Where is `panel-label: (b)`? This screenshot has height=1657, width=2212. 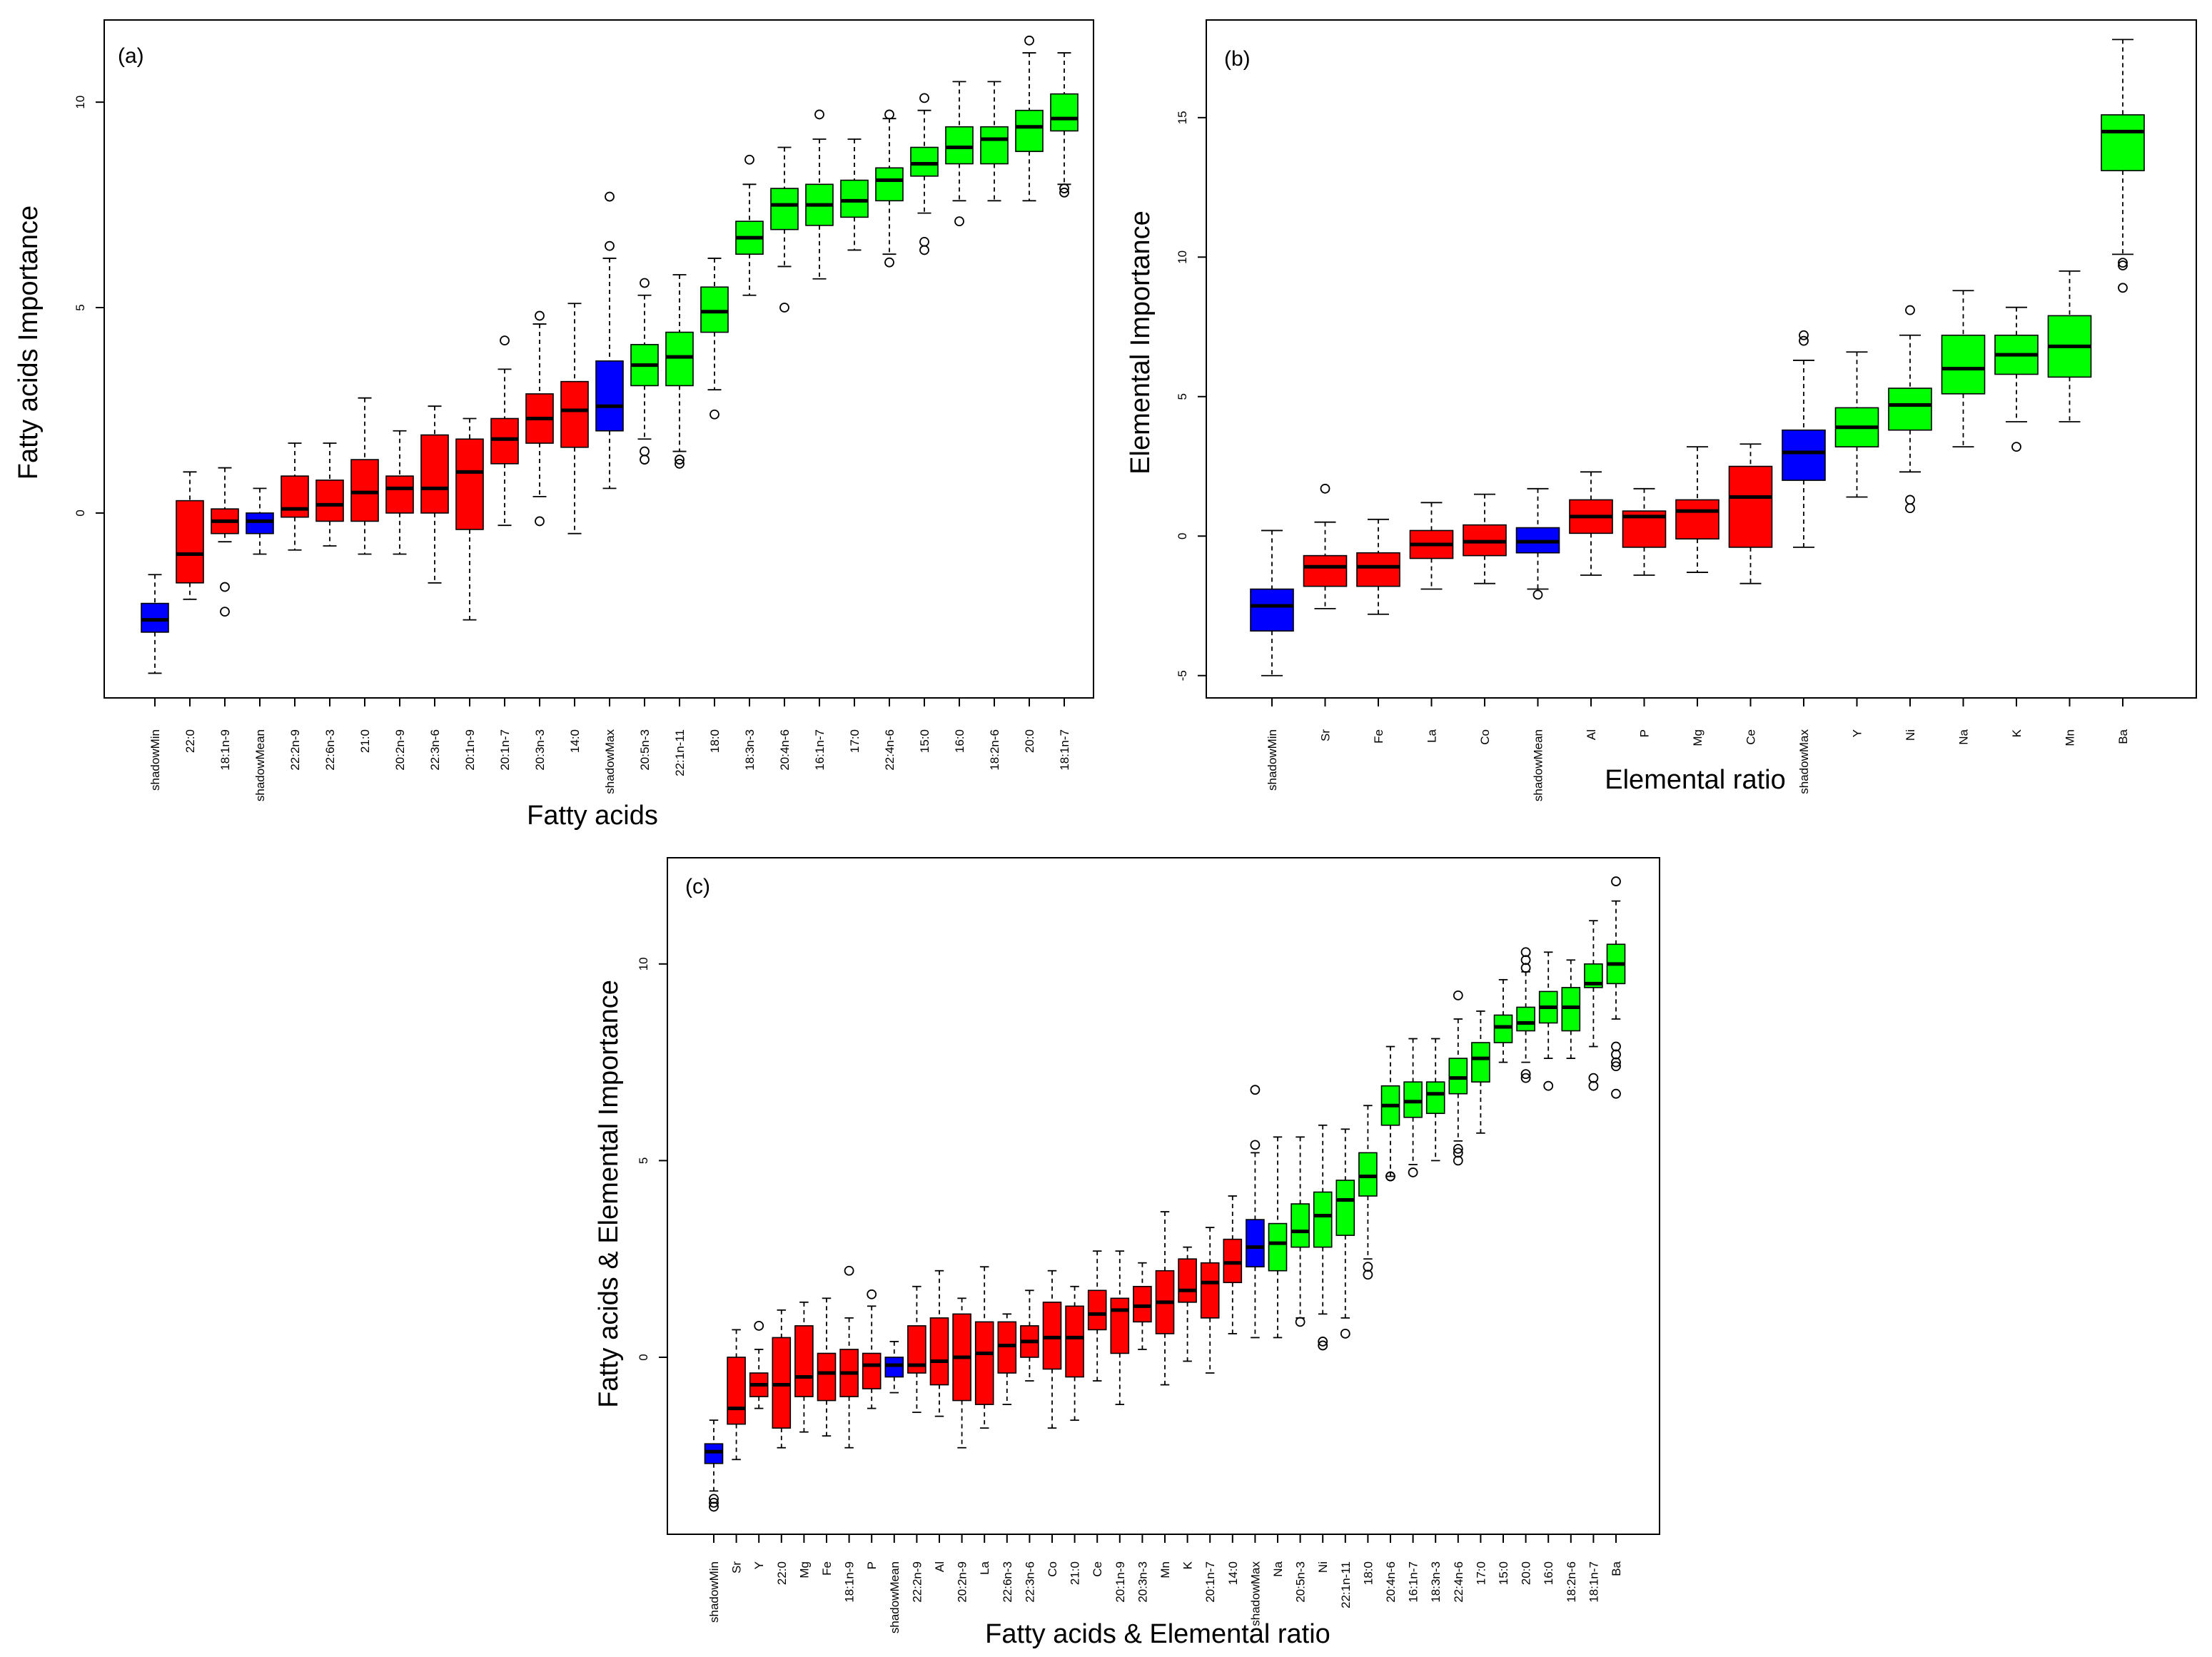 panel-label: (b) is located at coordinates (1237, 59).